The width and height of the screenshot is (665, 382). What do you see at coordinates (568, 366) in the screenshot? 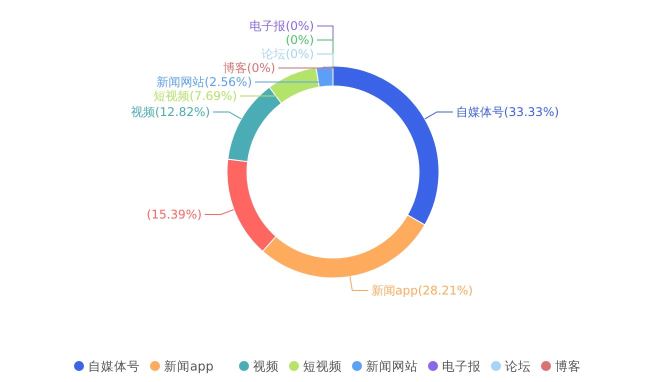
I see `legend-label: 博客` at bounding box center [568, 366].